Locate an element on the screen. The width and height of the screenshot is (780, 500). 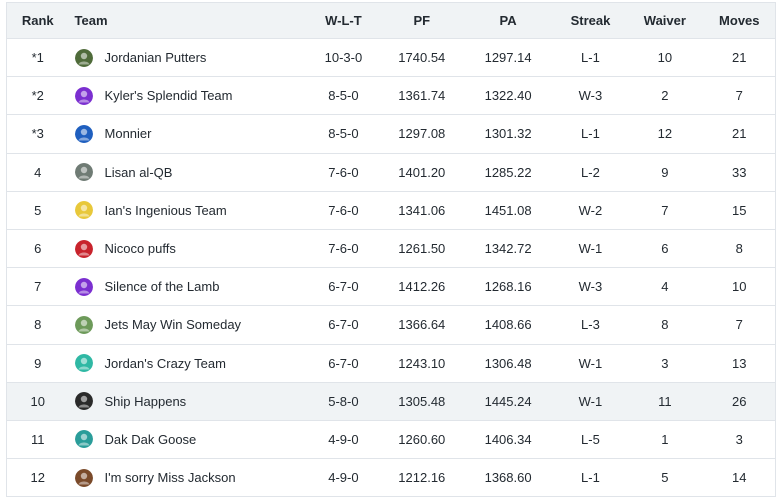
team-name-link: Dak Dak Goose is located at coordinates (150, 439).